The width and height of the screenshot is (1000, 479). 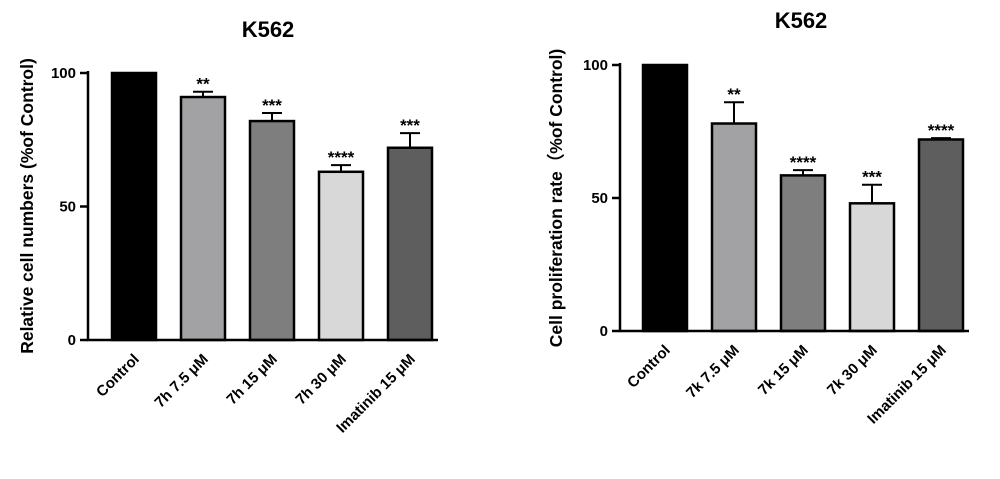 I want to click on bar-7k-15-m, so click(x=803, y=253).